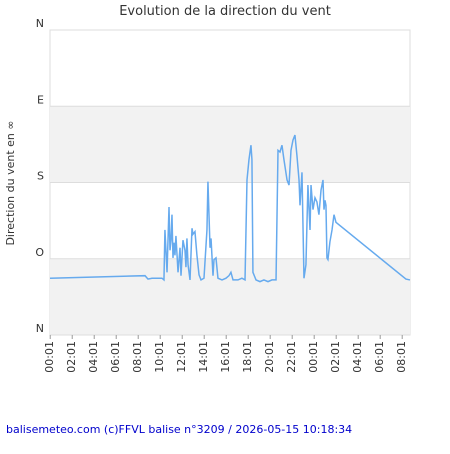 The height and width of the screenshot is (454, 450). I want to click on chart-title: Evolution de la direction du vent, so click(225, 11).